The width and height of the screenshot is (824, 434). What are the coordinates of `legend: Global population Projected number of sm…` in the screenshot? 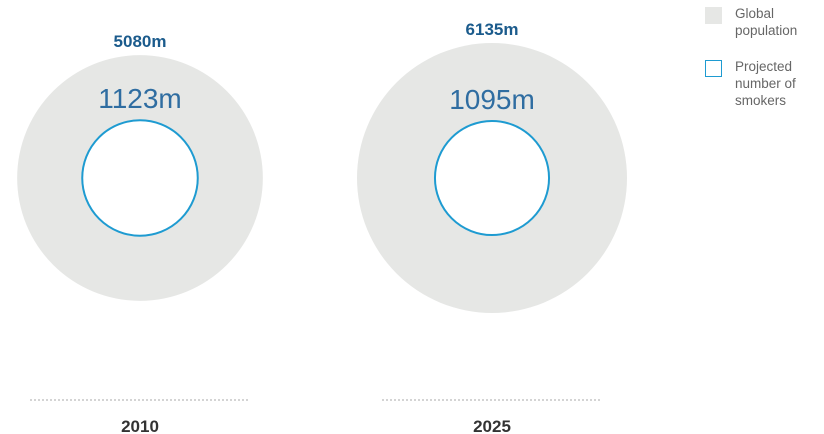 It's located at (762, 57).